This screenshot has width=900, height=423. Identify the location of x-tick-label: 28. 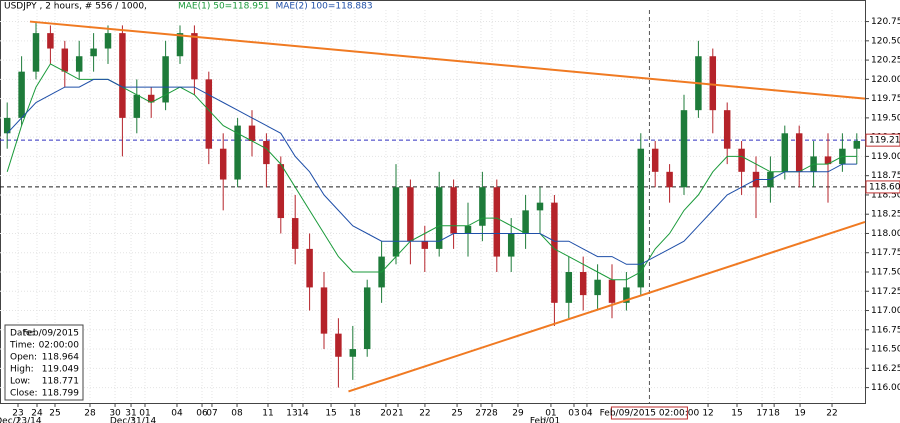
(90, 414).